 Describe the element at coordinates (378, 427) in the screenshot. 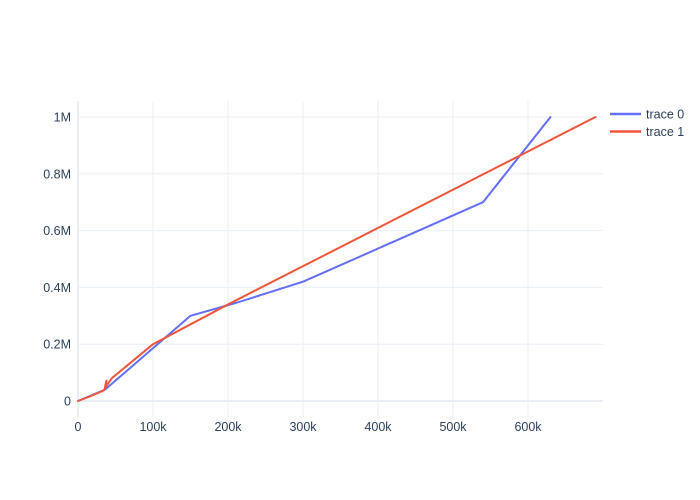

I see `x-tick-label: 400k` at that location.